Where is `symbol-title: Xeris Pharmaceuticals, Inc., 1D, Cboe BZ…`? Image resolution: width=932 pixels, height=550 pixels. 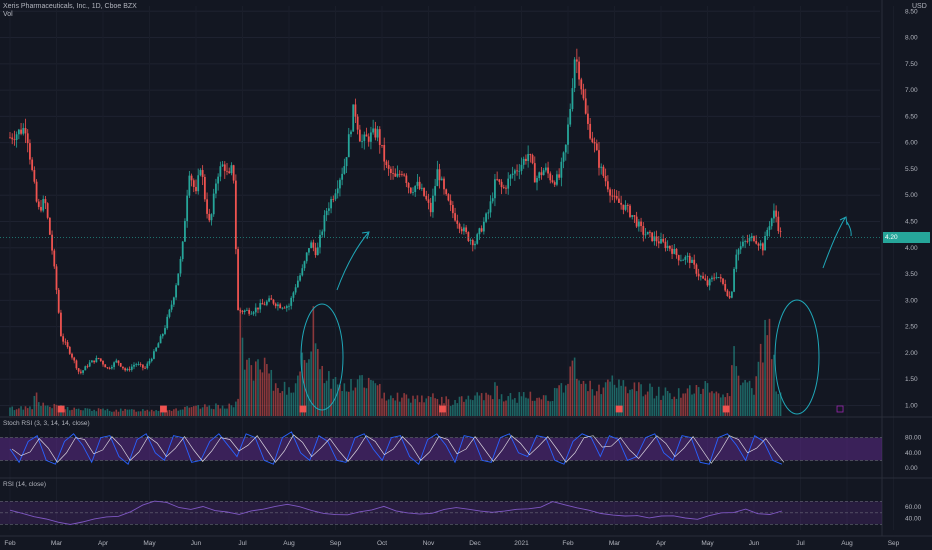
symbol-title: Xeris Pharmaceuticals, Inc., 1D, Cboe BZ… is located at coordinates (70, 6).